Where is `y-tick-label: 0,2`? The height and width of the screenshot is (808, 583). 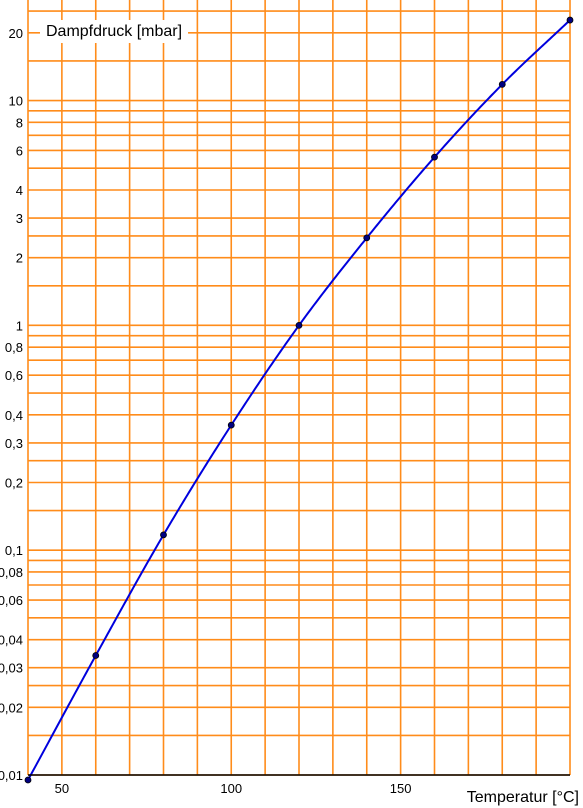
y-tick-label: 0,2 is located at coordinates (14, 482).